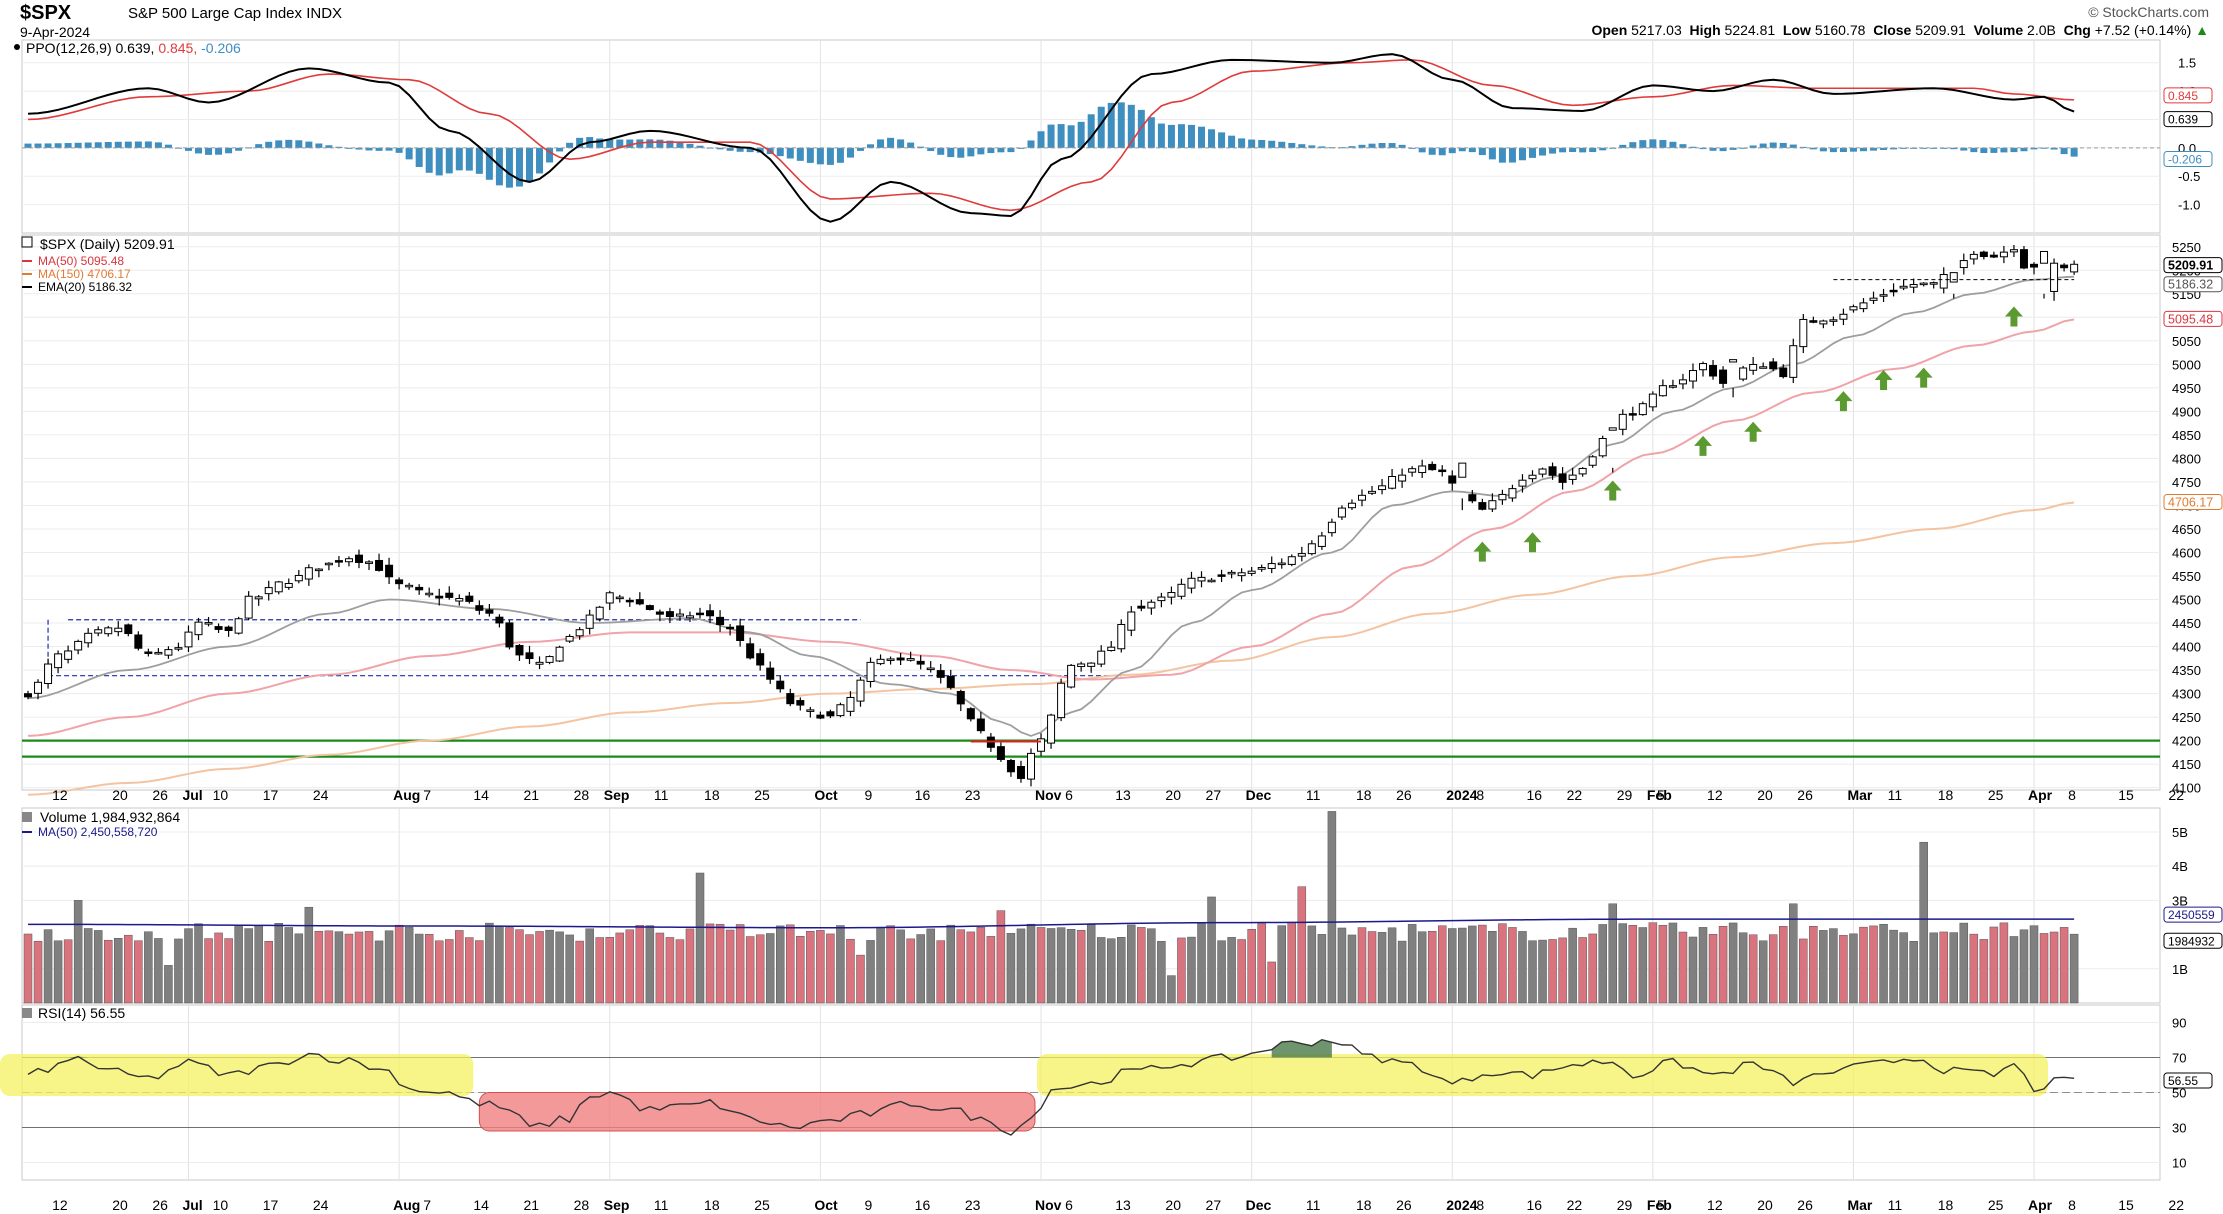 This screenshot has width=2223, height=1214. Describe the element at coordinates (2186, 623) in the screenshot. I see `price-y-tick: 4450` at that location.